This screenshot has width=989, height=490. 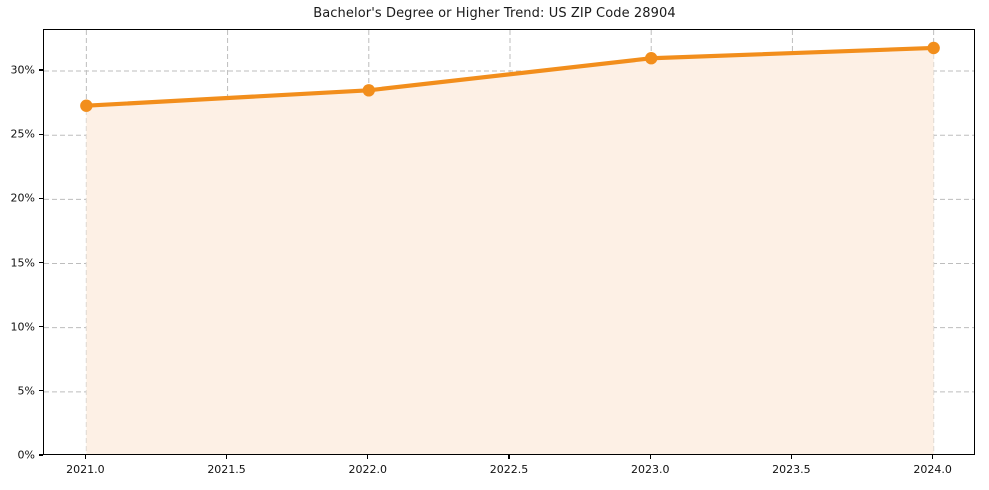 What do you see at coordinates (22, 70) in the screenshot?
I see `y-axis-tick-label: 30%` at bounding box center [22, 70].